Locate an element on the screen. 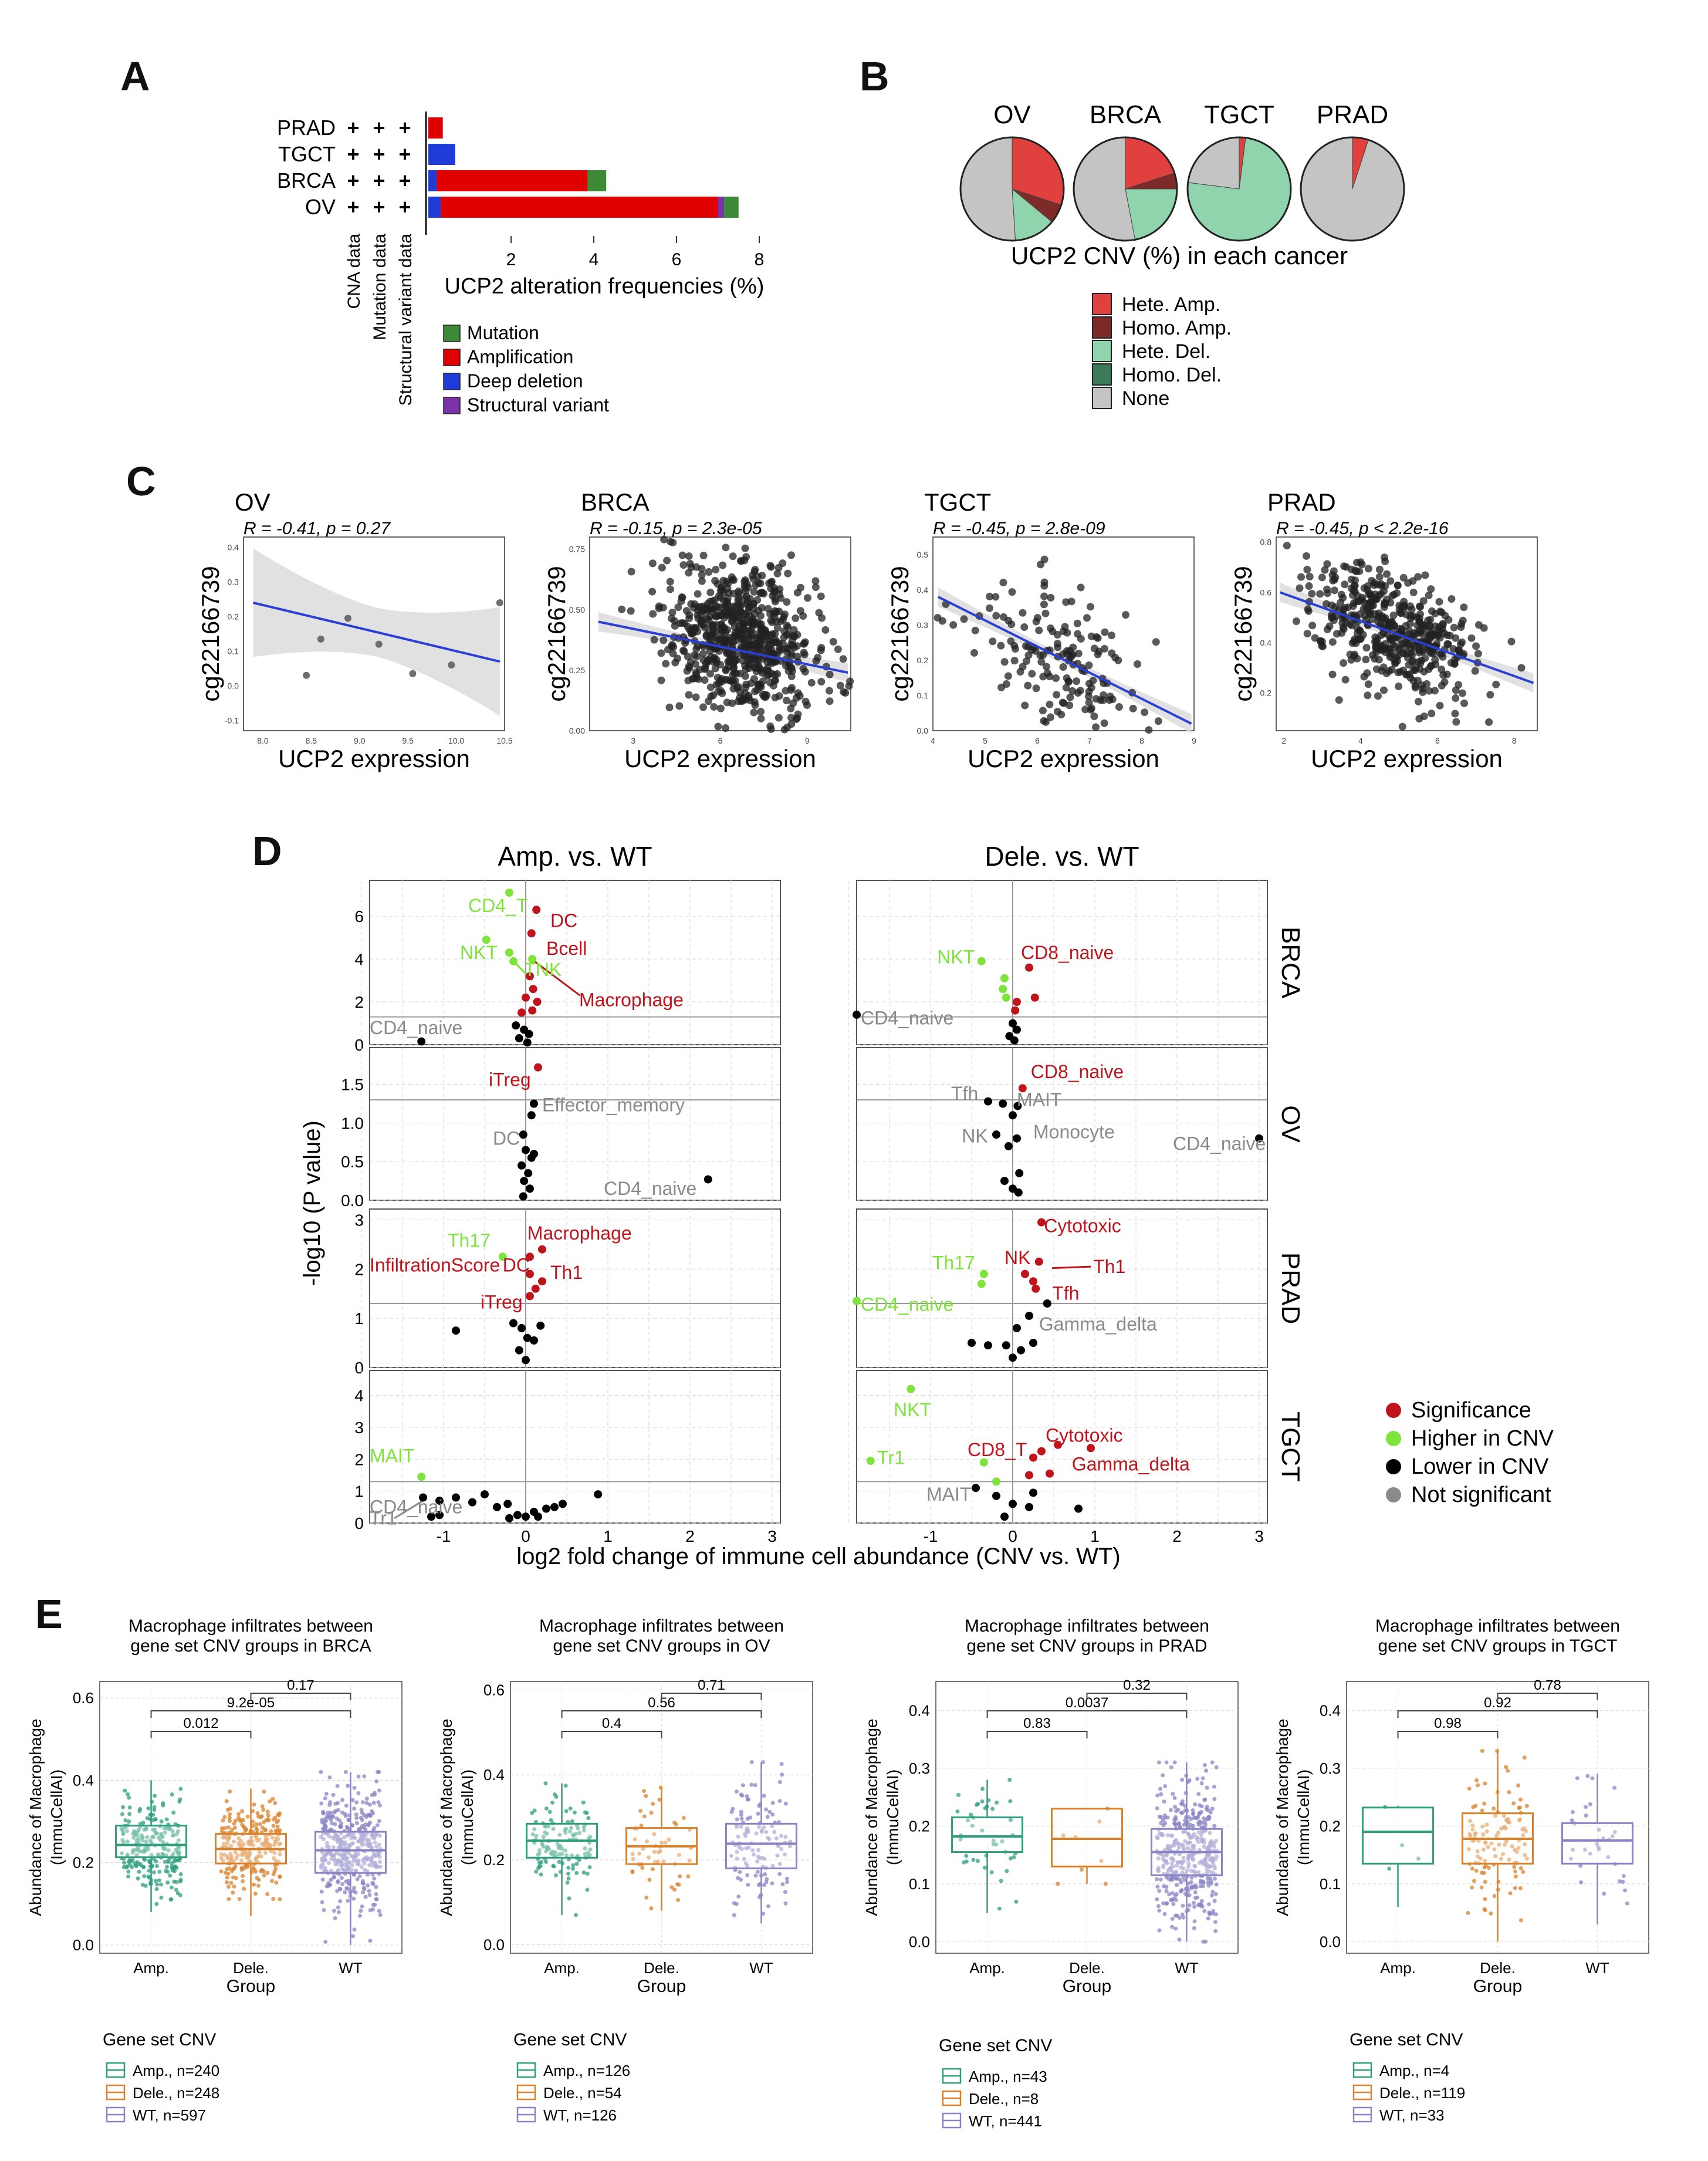 This screenshot has height=2161, width=1708. x-tick-label: 9.5 is located at coordinates (408, 740).